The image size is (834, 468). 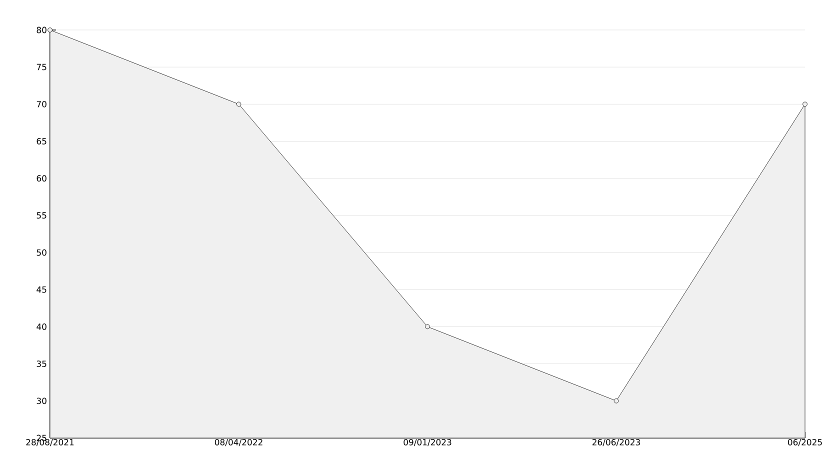 I want to click on x-tick-label: 09/01/2023, so click(x=428, y=442).